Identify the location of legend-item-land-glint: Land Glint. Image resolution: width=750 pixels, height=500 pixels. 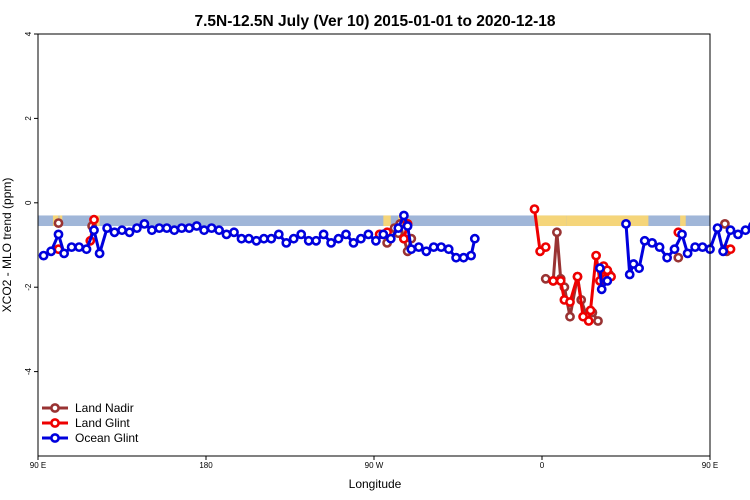
(86, 423).